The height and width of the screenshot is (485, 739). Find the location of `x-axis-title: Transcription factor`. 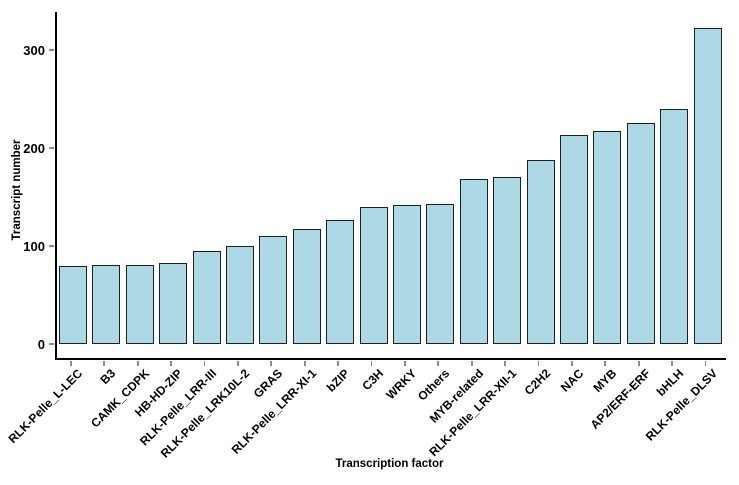

x-axis-title: Transcription factor is located at coordinates (389, 464).